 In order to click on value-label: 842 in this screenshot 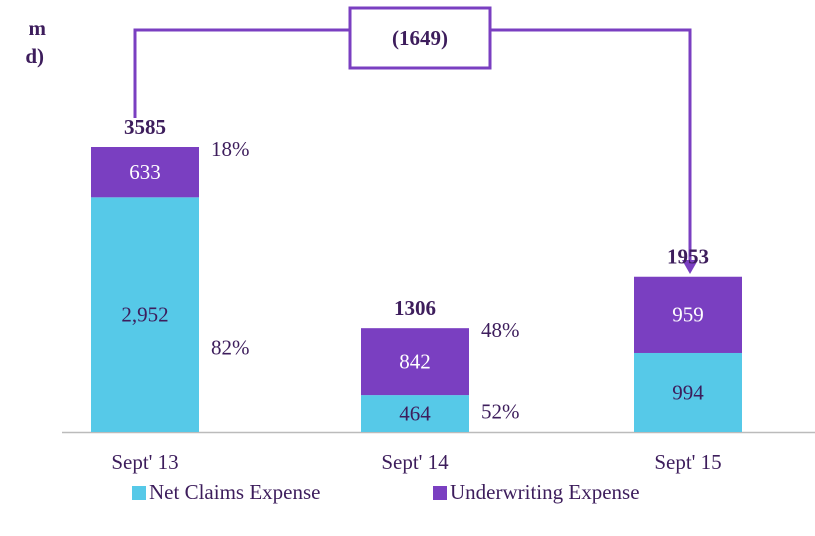, I will do `click(415, 361)`.